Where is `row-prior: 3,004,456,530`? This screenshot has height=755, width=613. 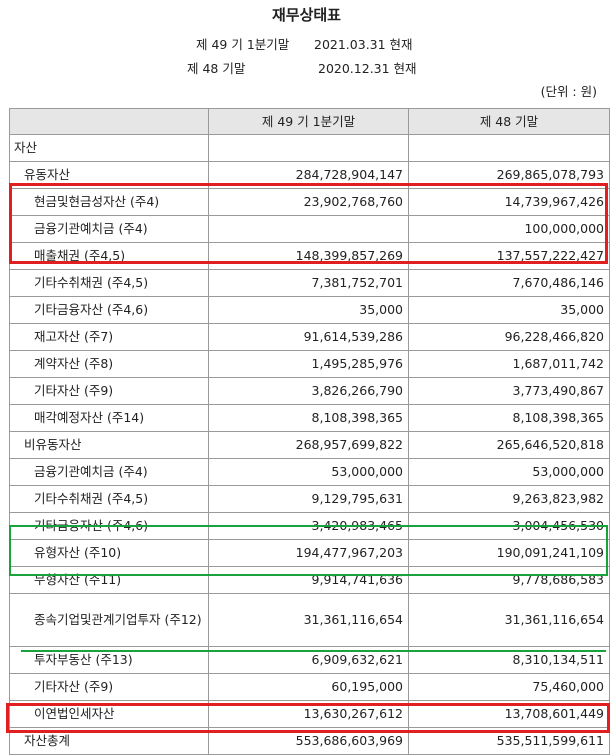 row-prior: 3,004,456,530 is located at coordinates (509, 526).